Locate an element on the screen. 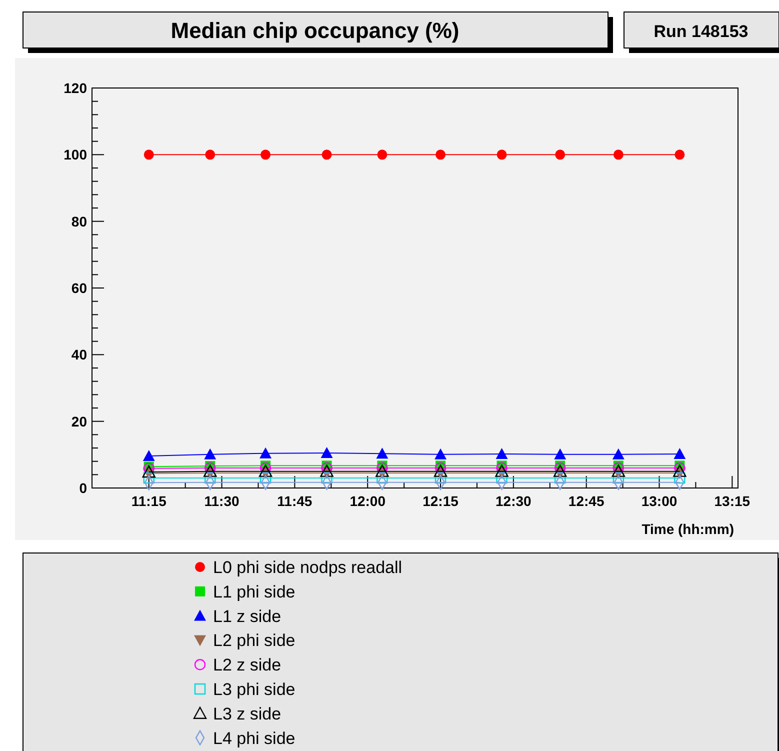 This screenshot has width=779, height=751. y-tick-label: 60 is located at coordinates (79, 288).